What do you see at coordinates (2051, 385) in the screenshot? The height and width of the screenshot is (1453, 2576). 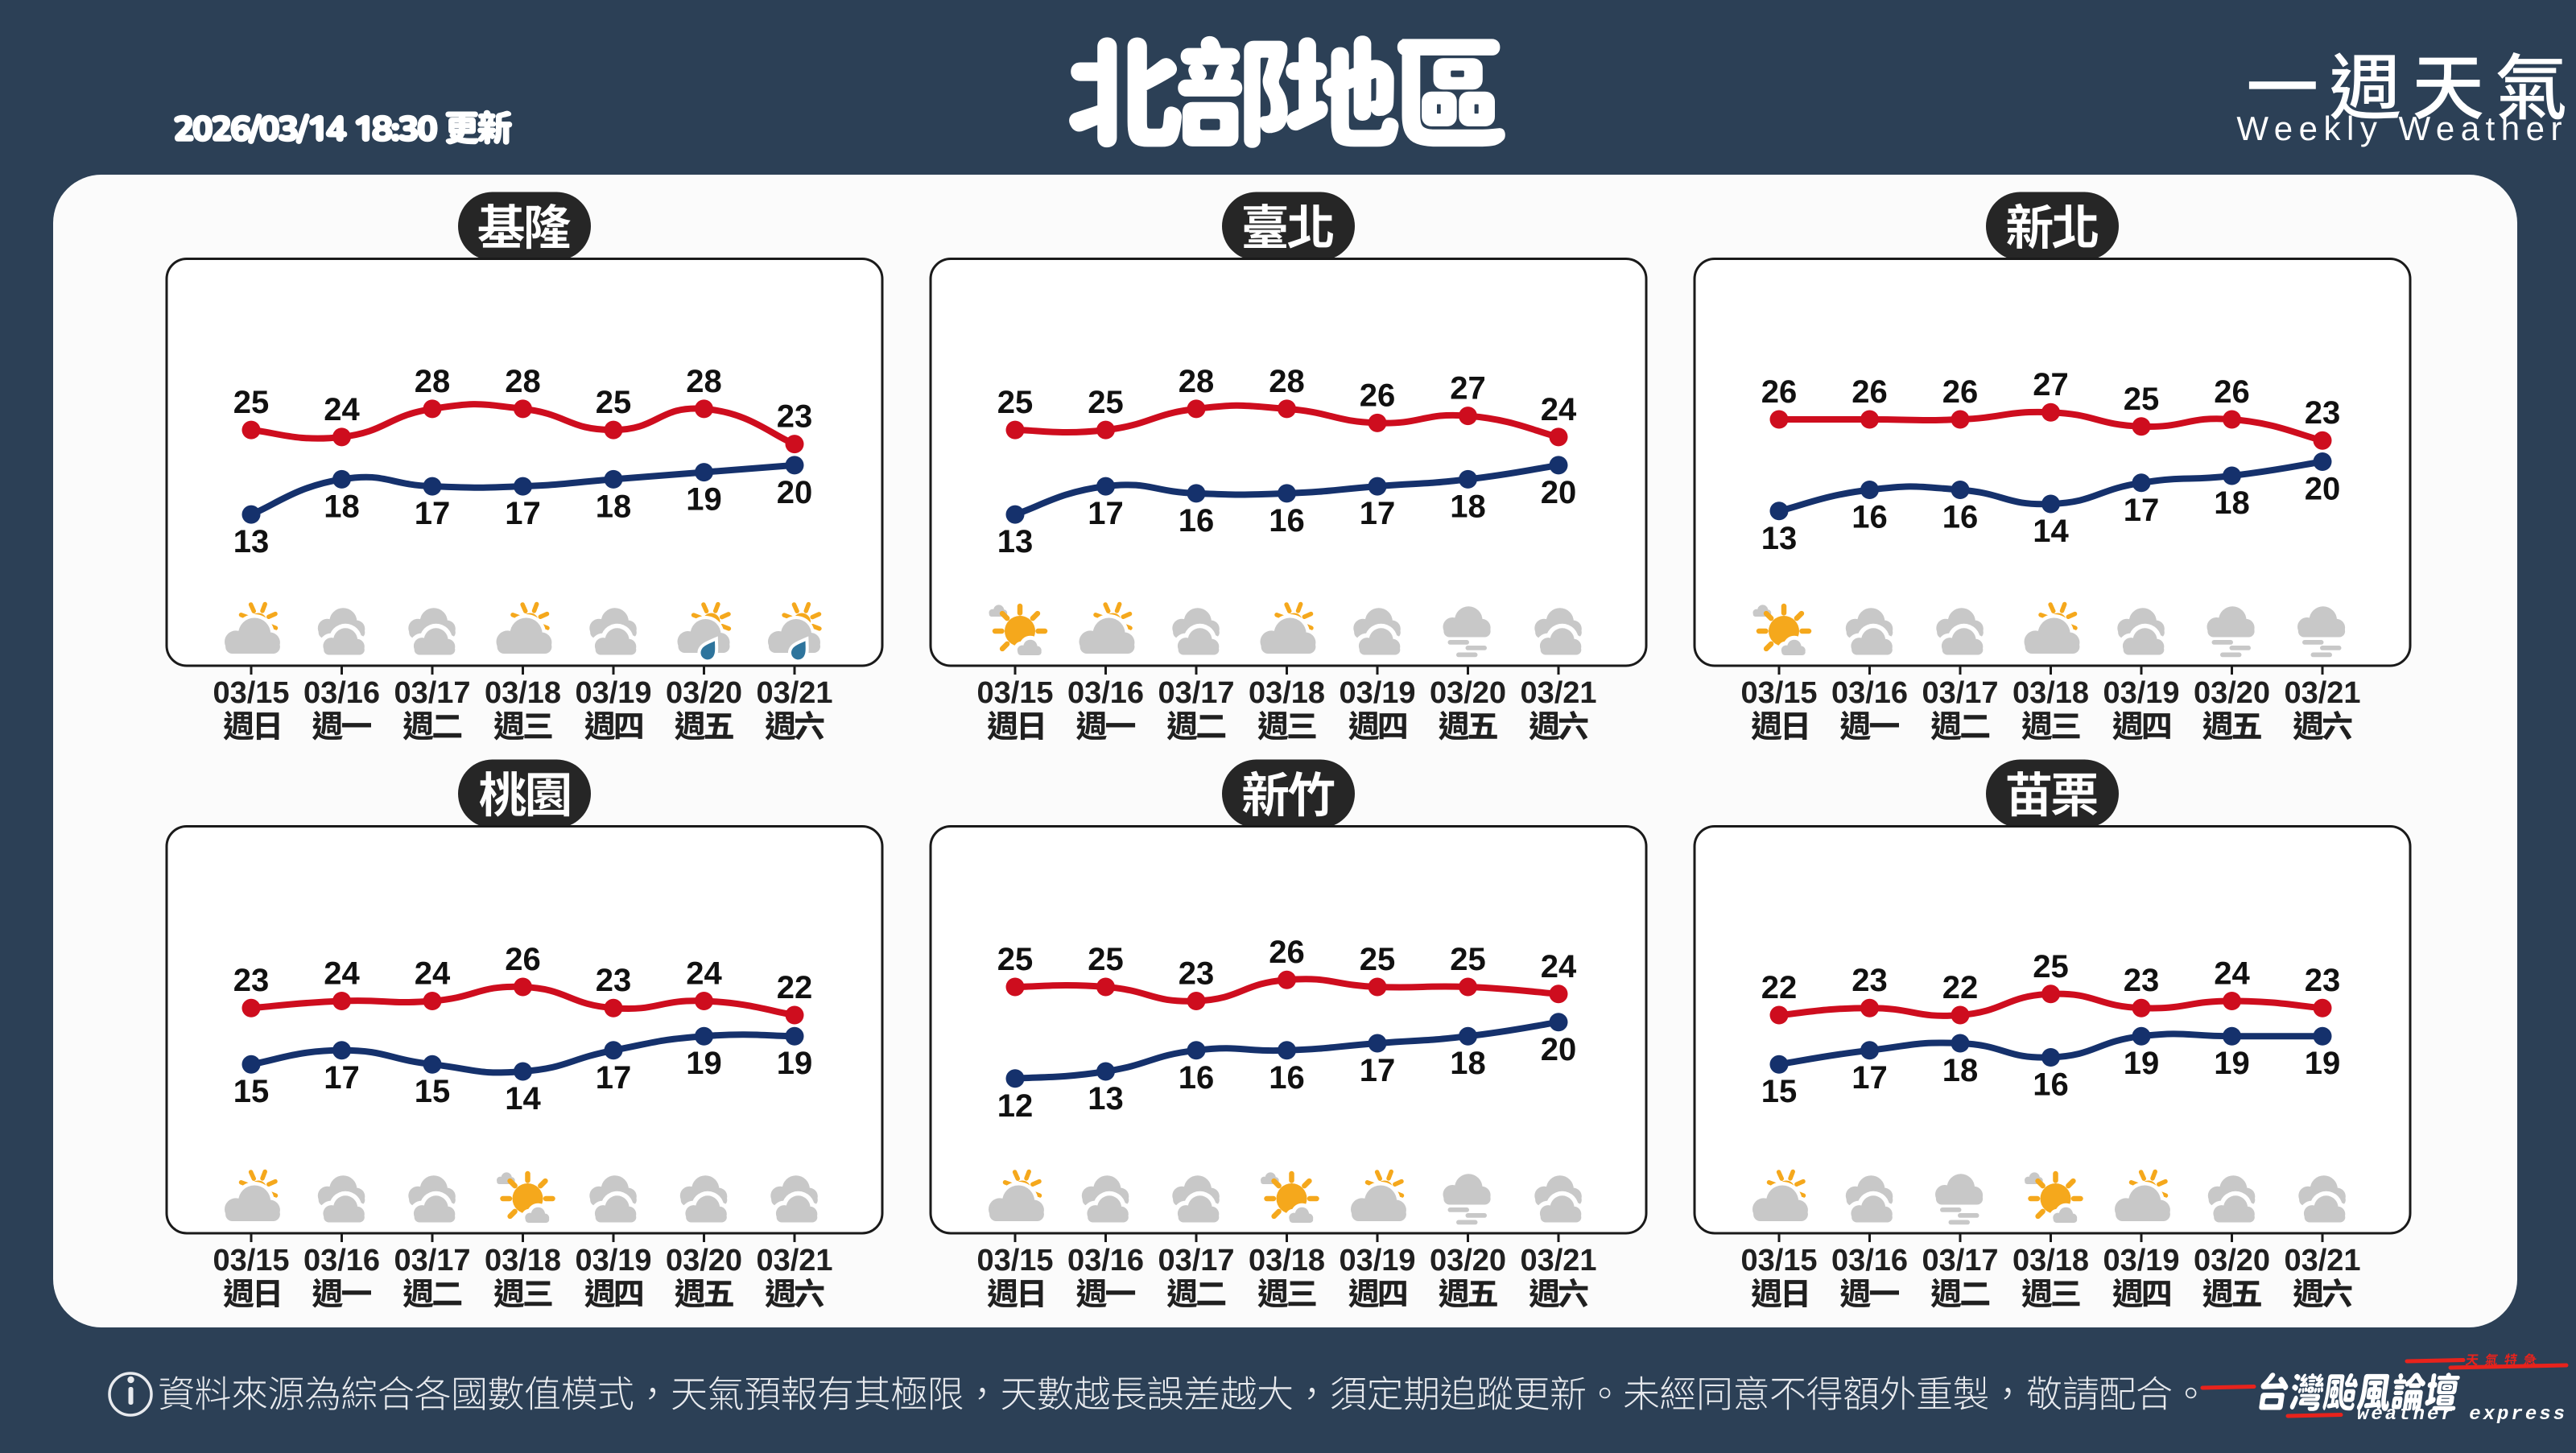 I see `svg-text: 27` at bounding box center [2051, 385].